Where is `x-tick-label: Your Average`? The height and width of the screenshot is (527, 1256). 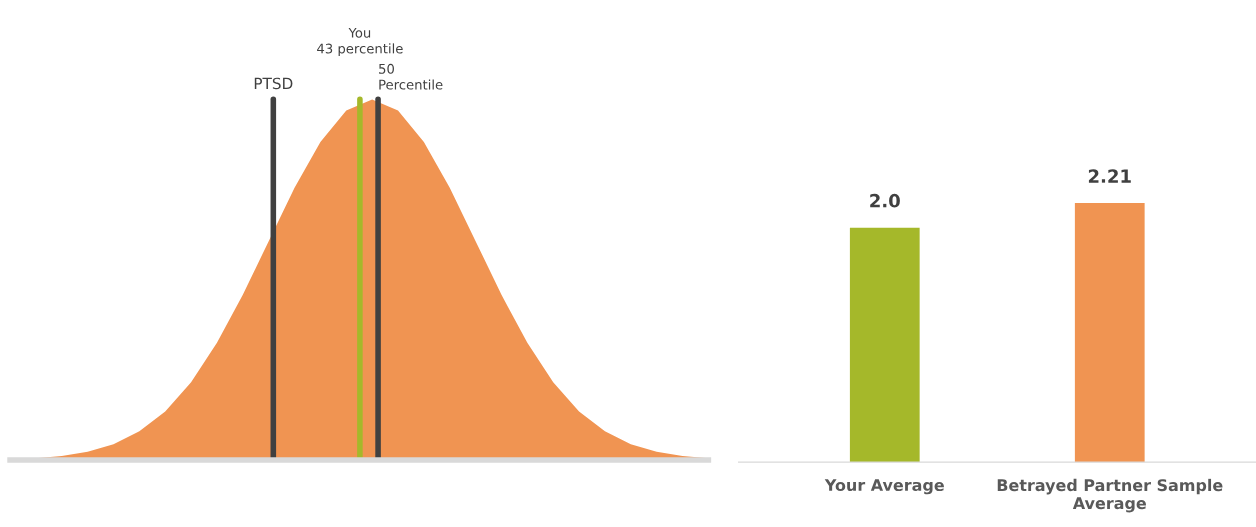 x-tick-label: Your Average is located at coordinates (884, 487).